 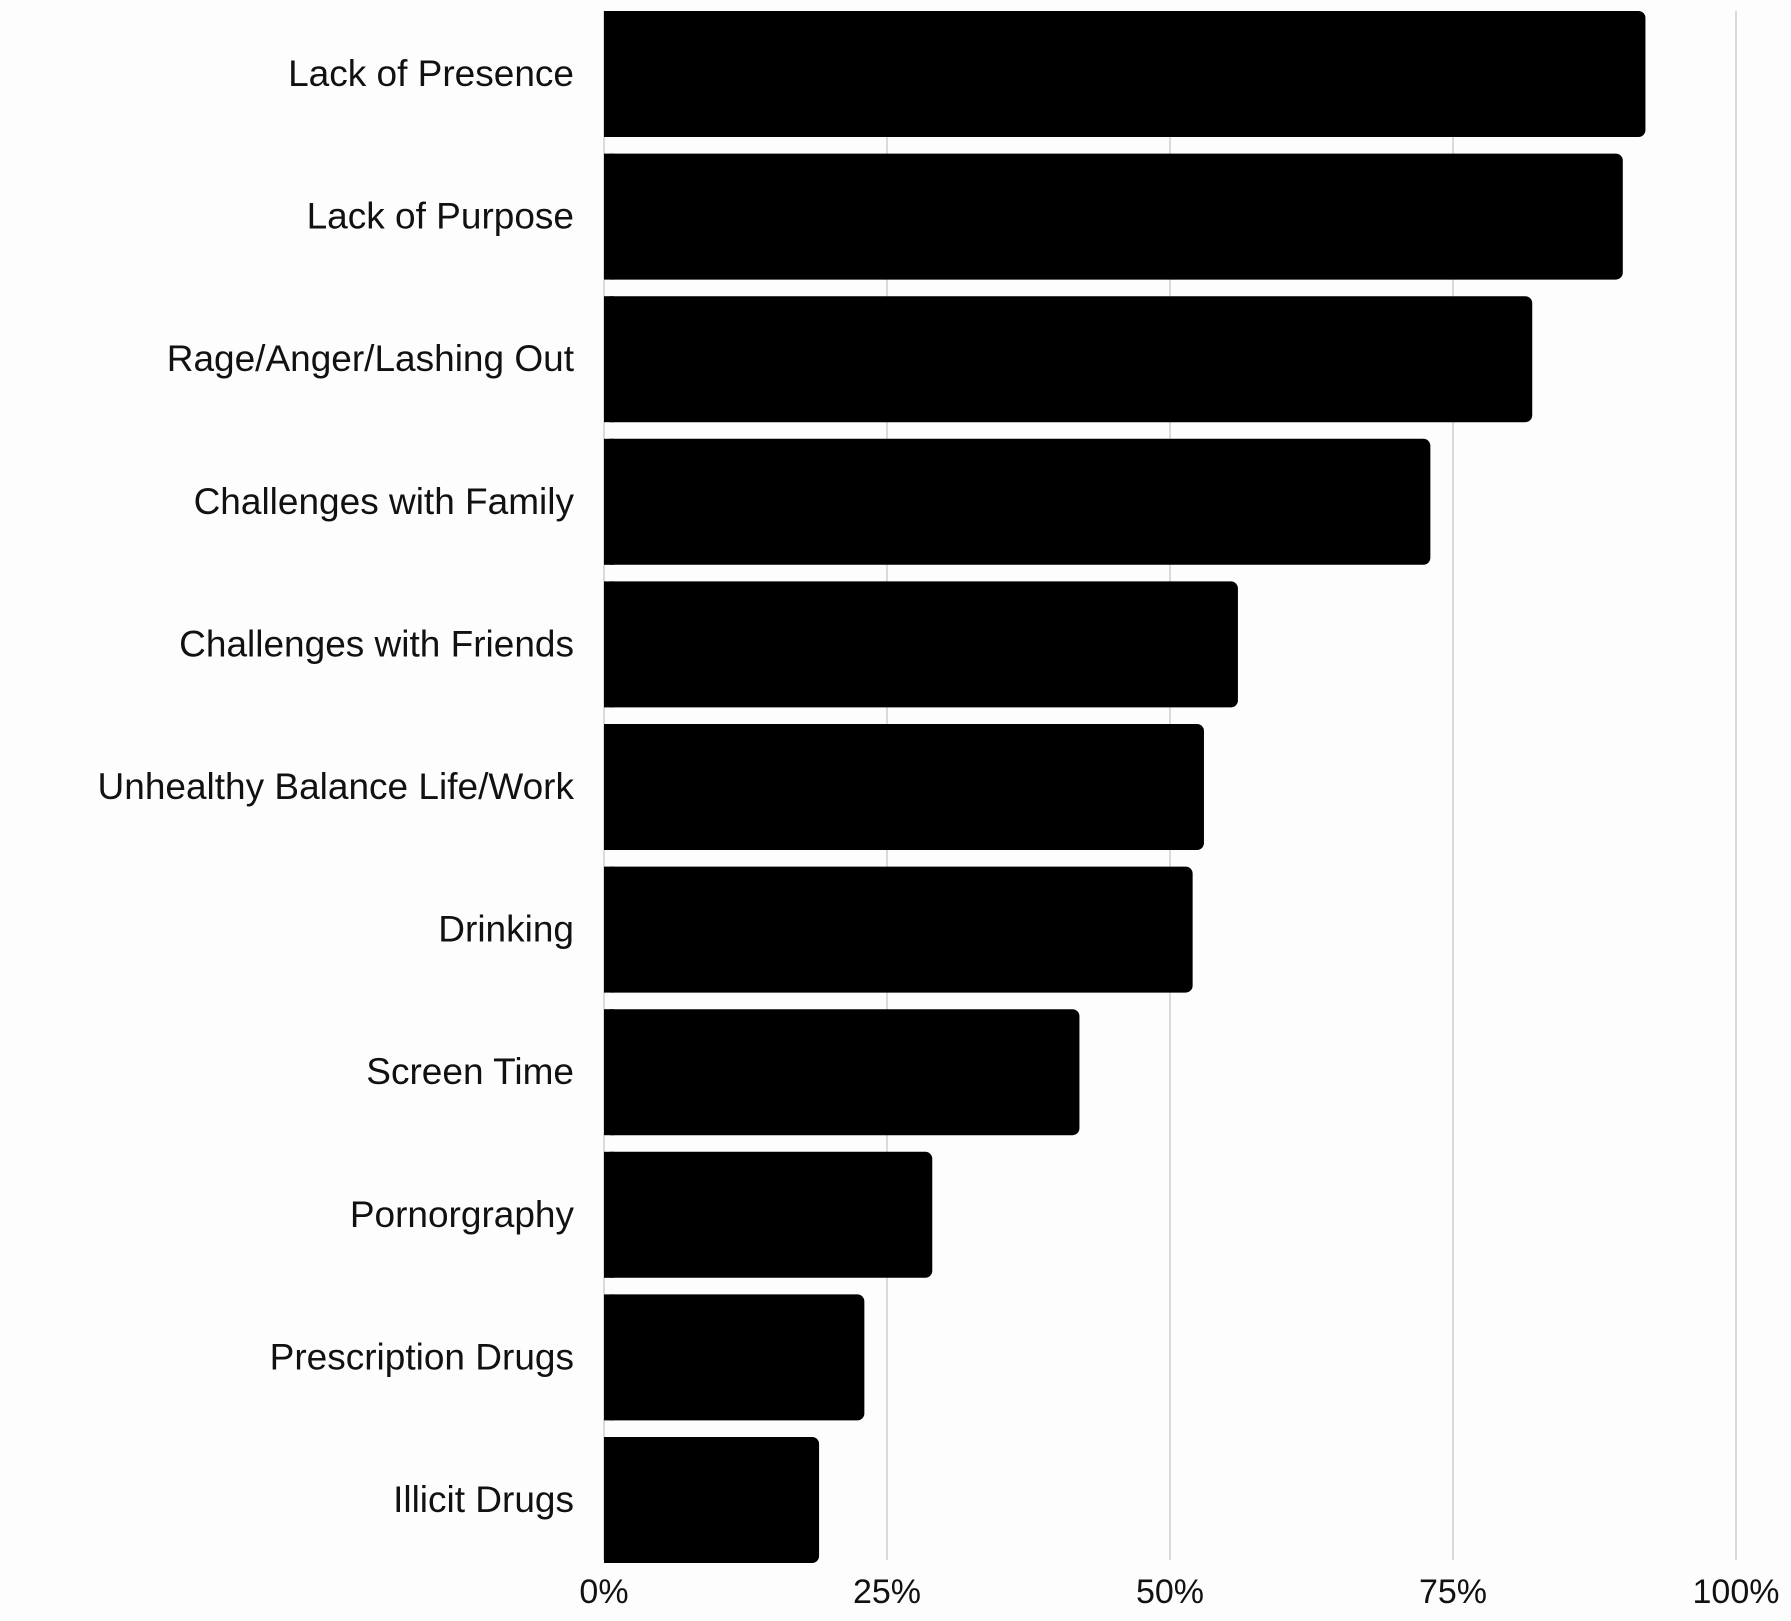 What do you see at coordinates (1736, 1592) in the screenshot?
I see `x-tick-label-100: 100%` at bounding box center [1736, 1592].